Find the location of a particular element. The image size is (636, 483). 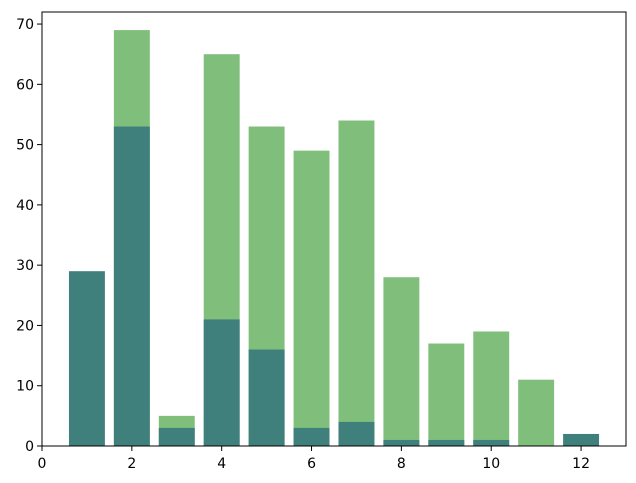

bar-series1-x11 is located at coordinates (536, 412).